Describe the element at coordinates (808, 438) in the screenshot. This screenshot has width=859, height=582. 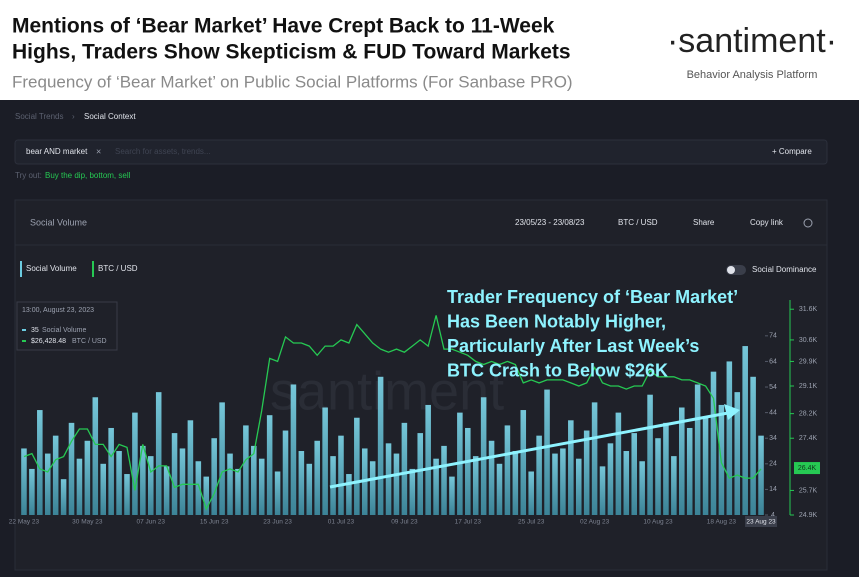
I see `y2-tick-label: 27.4K` at that location.